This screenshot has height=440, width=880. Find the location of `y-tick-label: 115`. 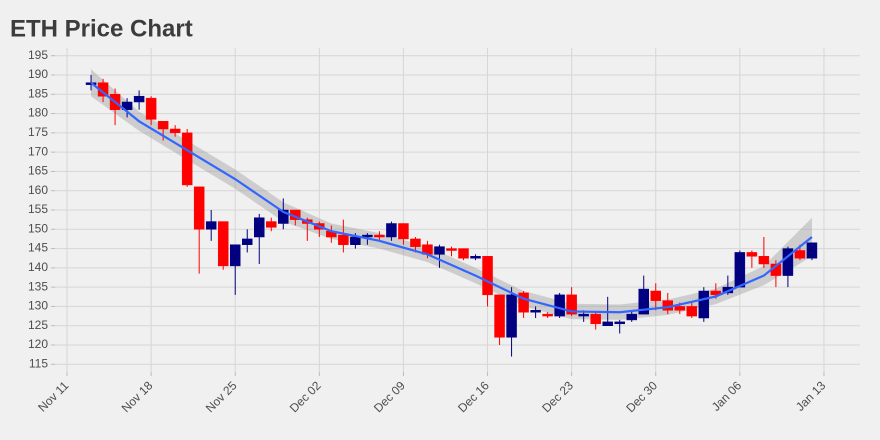

y-tick-label: 115 is located at coordinates (38, 363).